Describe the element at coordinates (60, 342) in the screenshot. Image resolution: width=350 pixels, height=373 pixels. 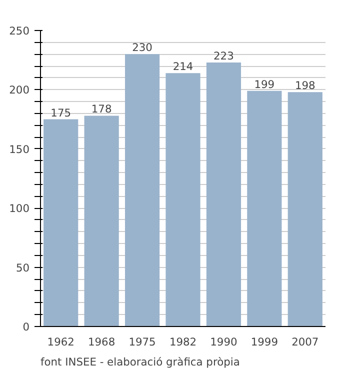
I see `x-tick-label: 1962` at that location.